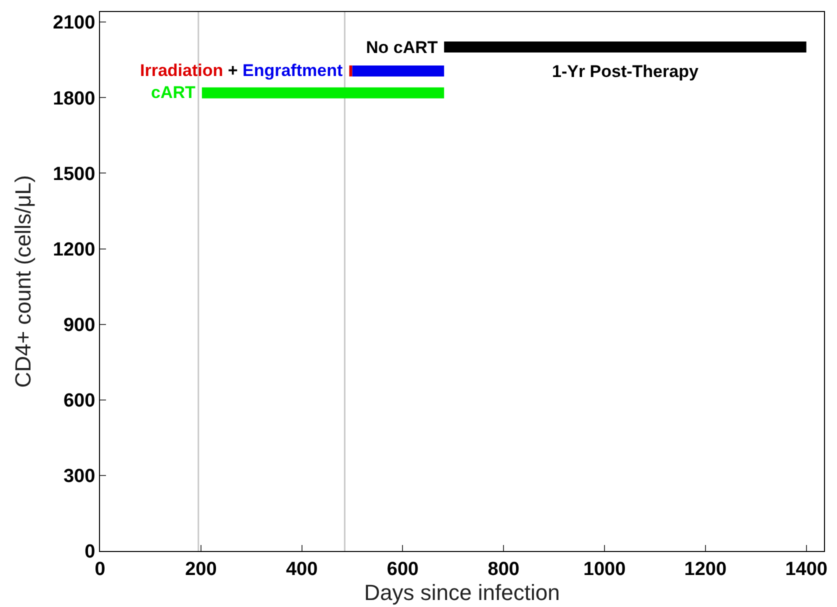 This screenshot has height=607, width=837. What do you see at coordinates (90, 552) in the screenshot?
I see `y-tick-label: 0` at bounding box center [90, 552].